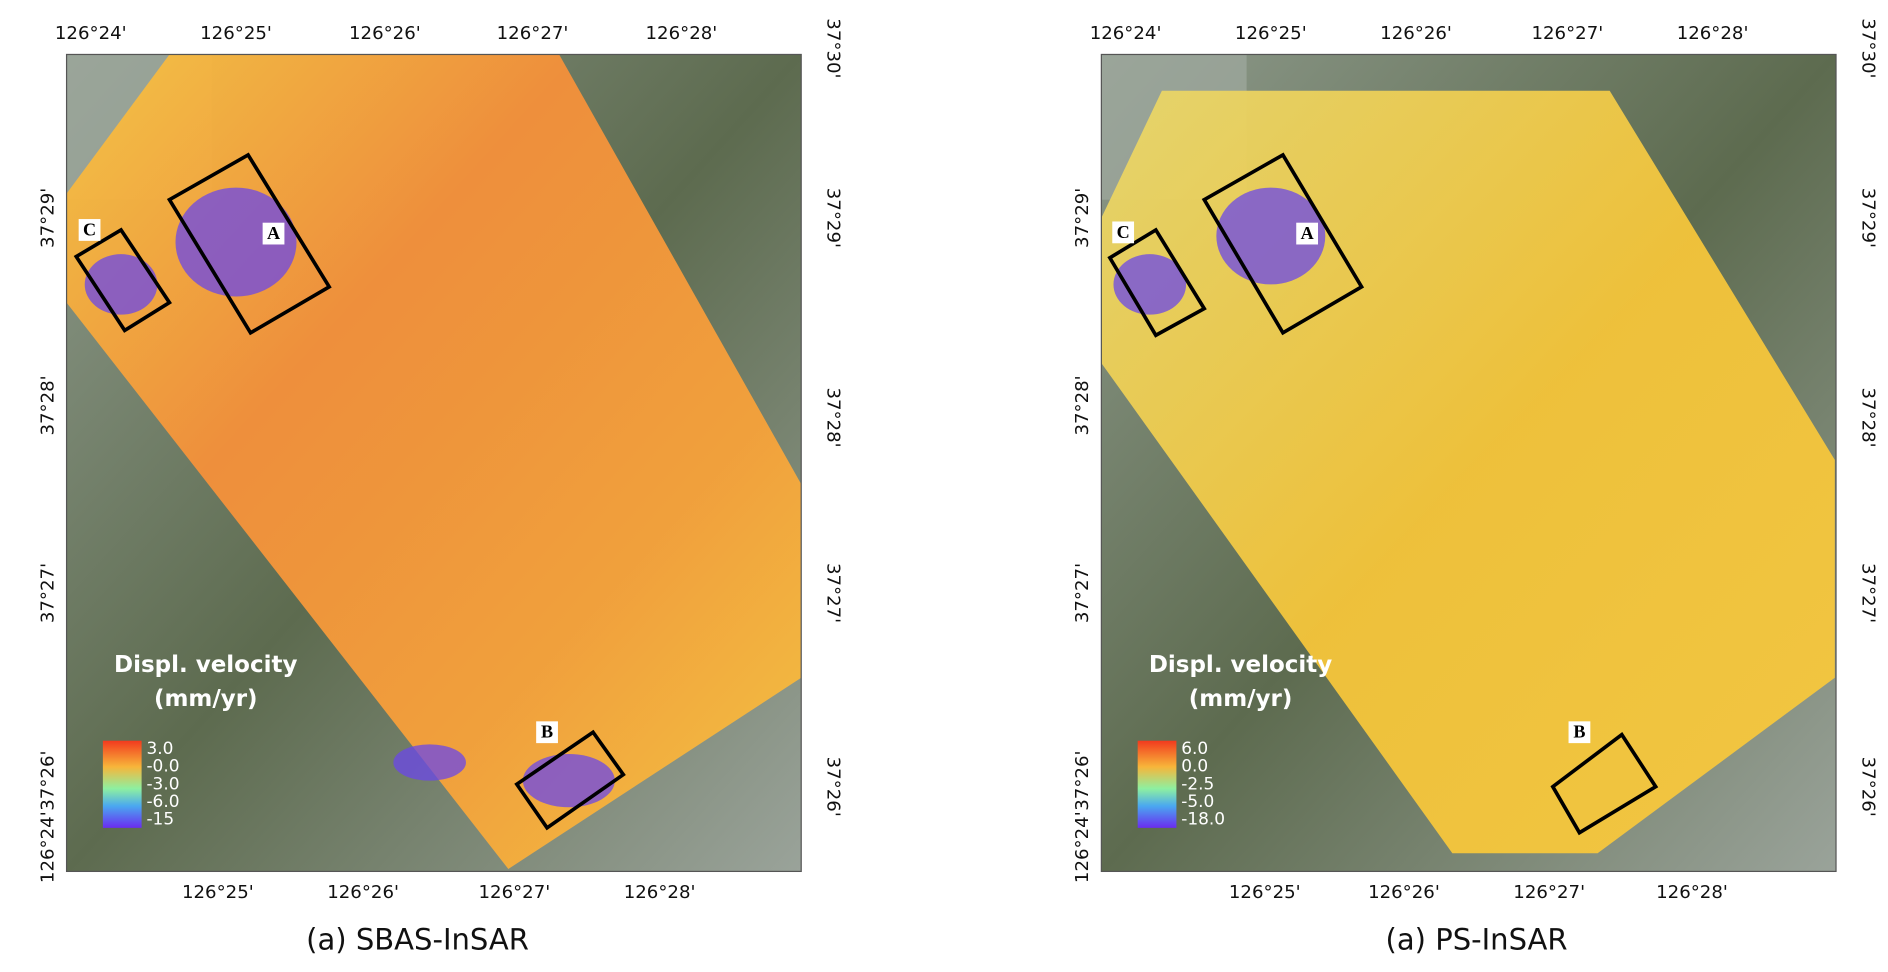  What do you see at coordinates (1197, 783) in the screenshot?
I see `legend-label: -2.5` at bounding box center [1197, 783].